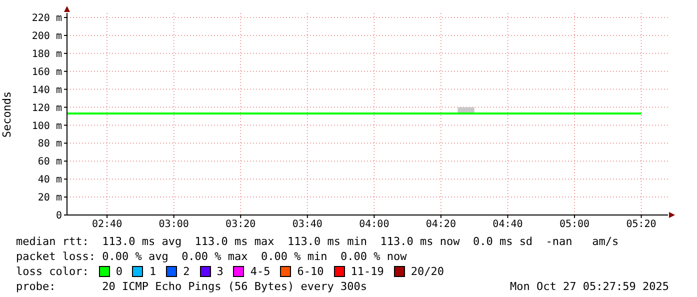 The image size is (697, 297). What do you see at coordinates (641, 224) in the screenshot?
I see `x-tick-label: 05:20` at bounding box center [641, 224].